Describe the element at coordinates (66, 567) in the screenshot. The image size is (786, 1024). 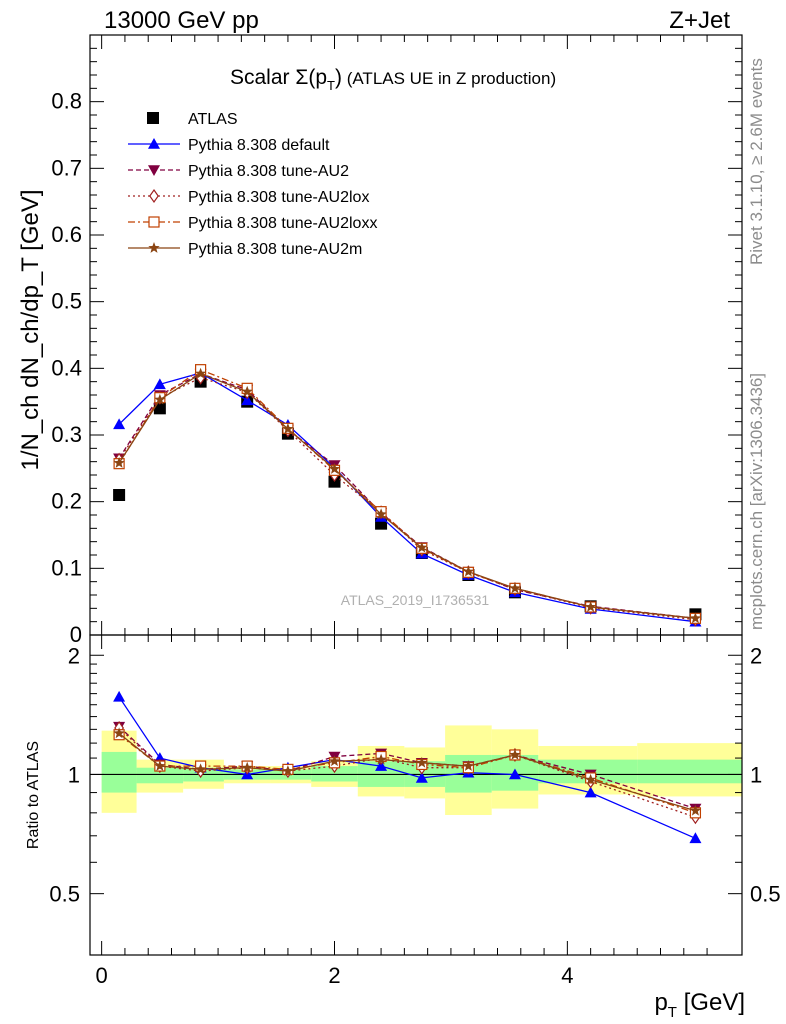
I see `main-y-tick-label: 0.1` at that location.